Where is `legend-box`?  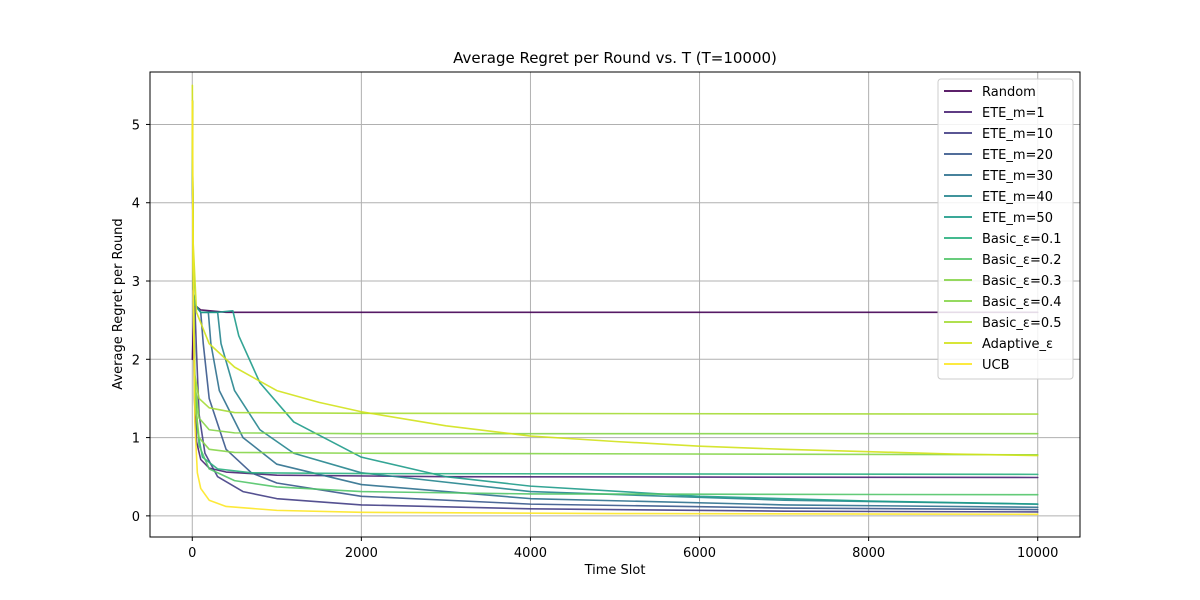
legend-box is located at coordinates (1005, 229).